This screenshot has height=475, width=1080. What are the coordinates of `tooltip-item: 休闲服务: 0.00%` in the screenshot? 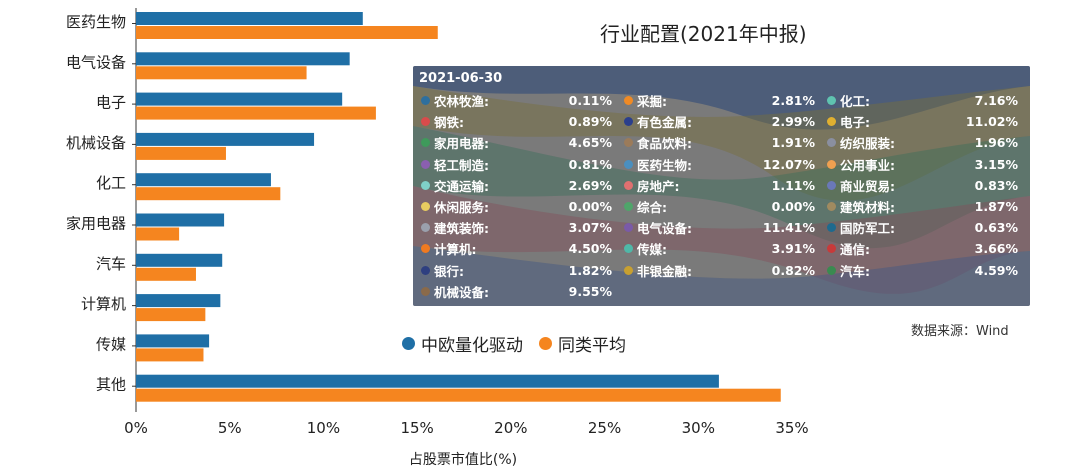 It's located at (518, 206).